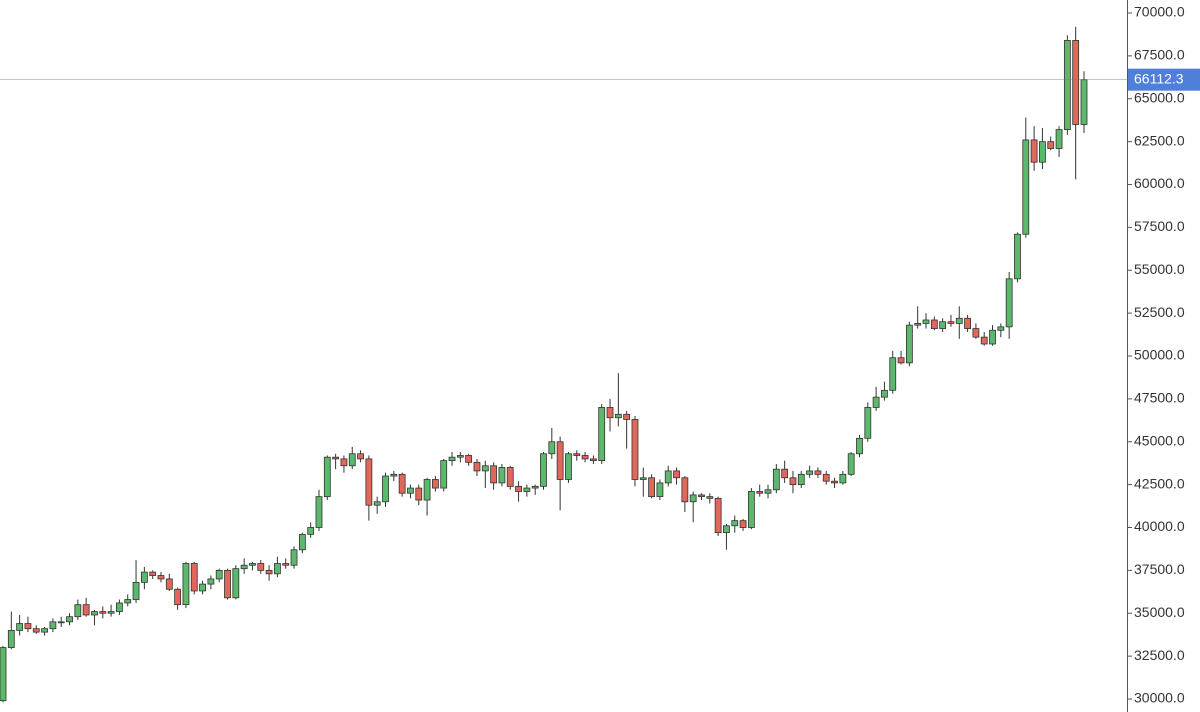  Describe the element at coordinates (1159, 183) in the screenshot. I see `y-tick-label: 60000.0` at that location.